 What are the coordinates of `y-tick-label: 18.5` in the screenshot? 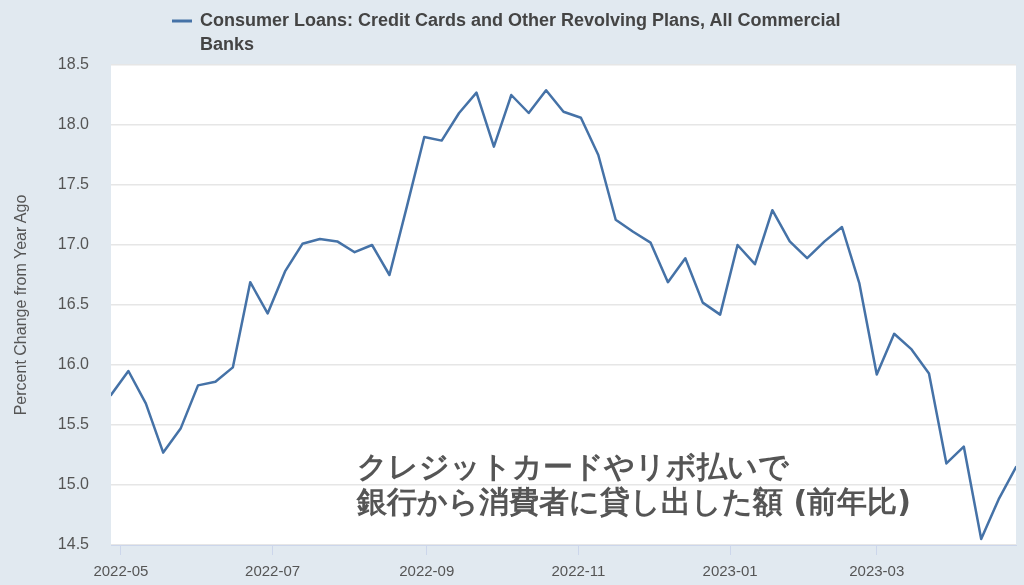 It's located at (73, 64).